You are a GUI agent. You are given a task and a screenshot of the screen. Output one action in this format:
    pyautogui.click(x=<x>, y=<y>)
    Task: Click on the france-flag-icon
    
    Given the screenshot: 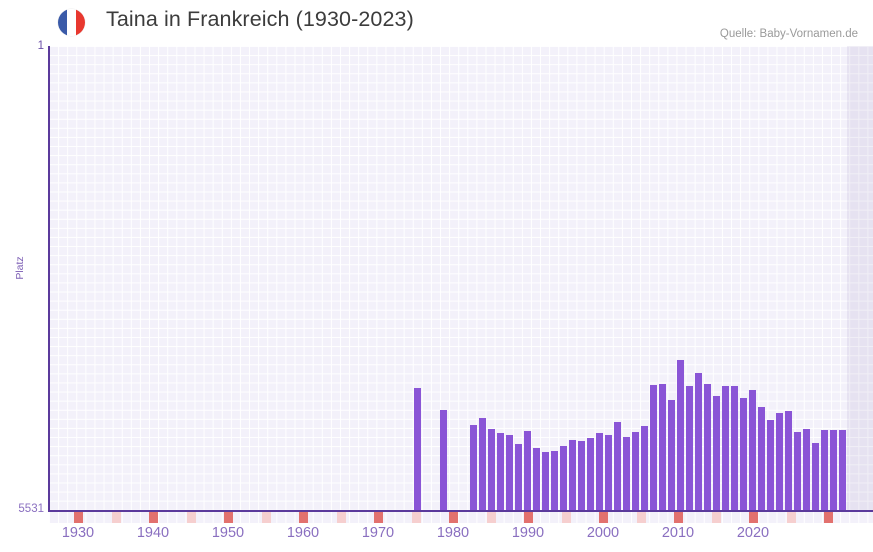 What is the action you would take?
    pyautogui.click(x=71, y=22)
    